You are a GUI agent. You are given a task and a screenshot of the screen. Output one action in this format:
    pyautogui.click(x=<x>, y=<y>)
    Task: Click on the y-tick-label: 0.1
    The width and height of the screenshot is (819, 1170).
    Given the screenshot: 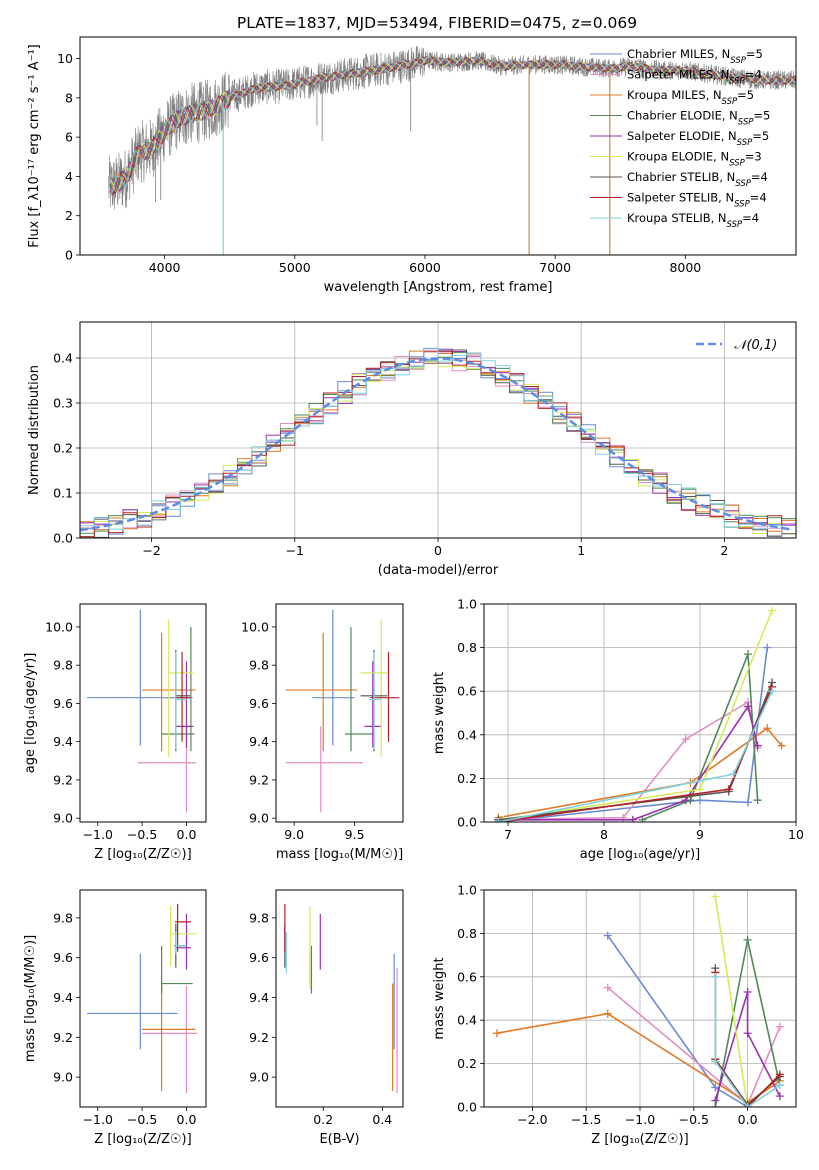 What is the action you would take?
    pyautogui.click(x=63, y=493)
    